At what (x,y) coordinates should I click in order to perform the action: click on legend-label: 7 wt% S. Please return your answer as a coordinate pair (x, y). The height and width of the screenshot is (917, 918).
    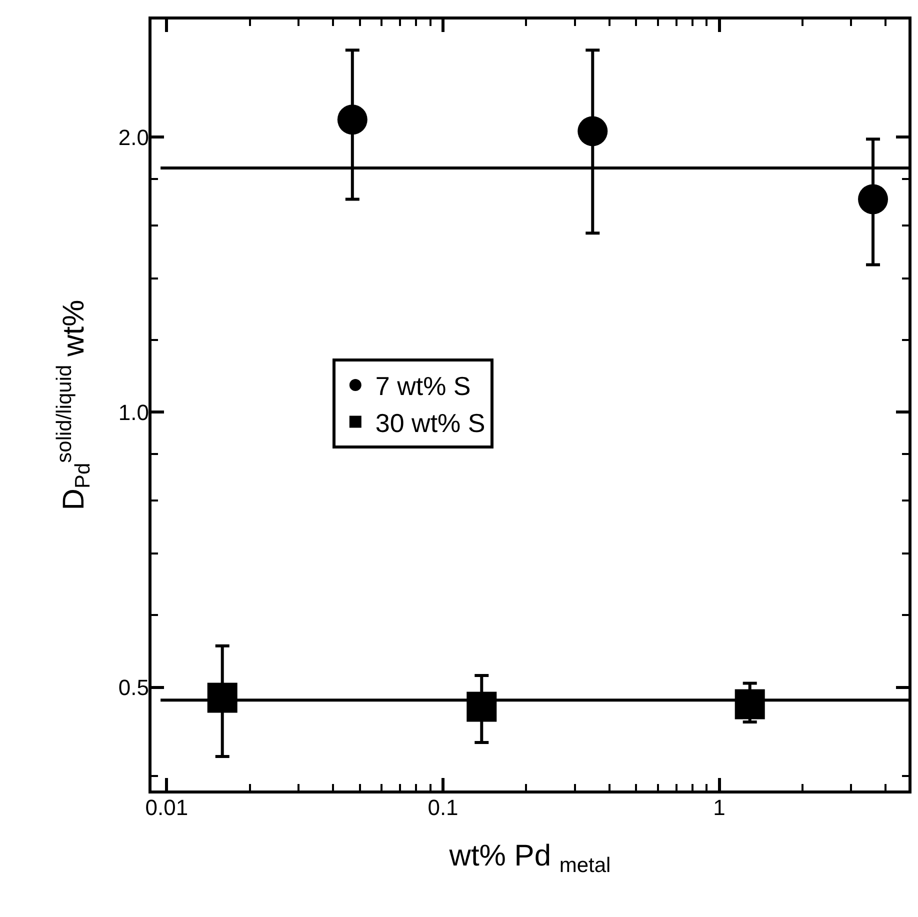
    Looking at the image, I should click on (423, 386).